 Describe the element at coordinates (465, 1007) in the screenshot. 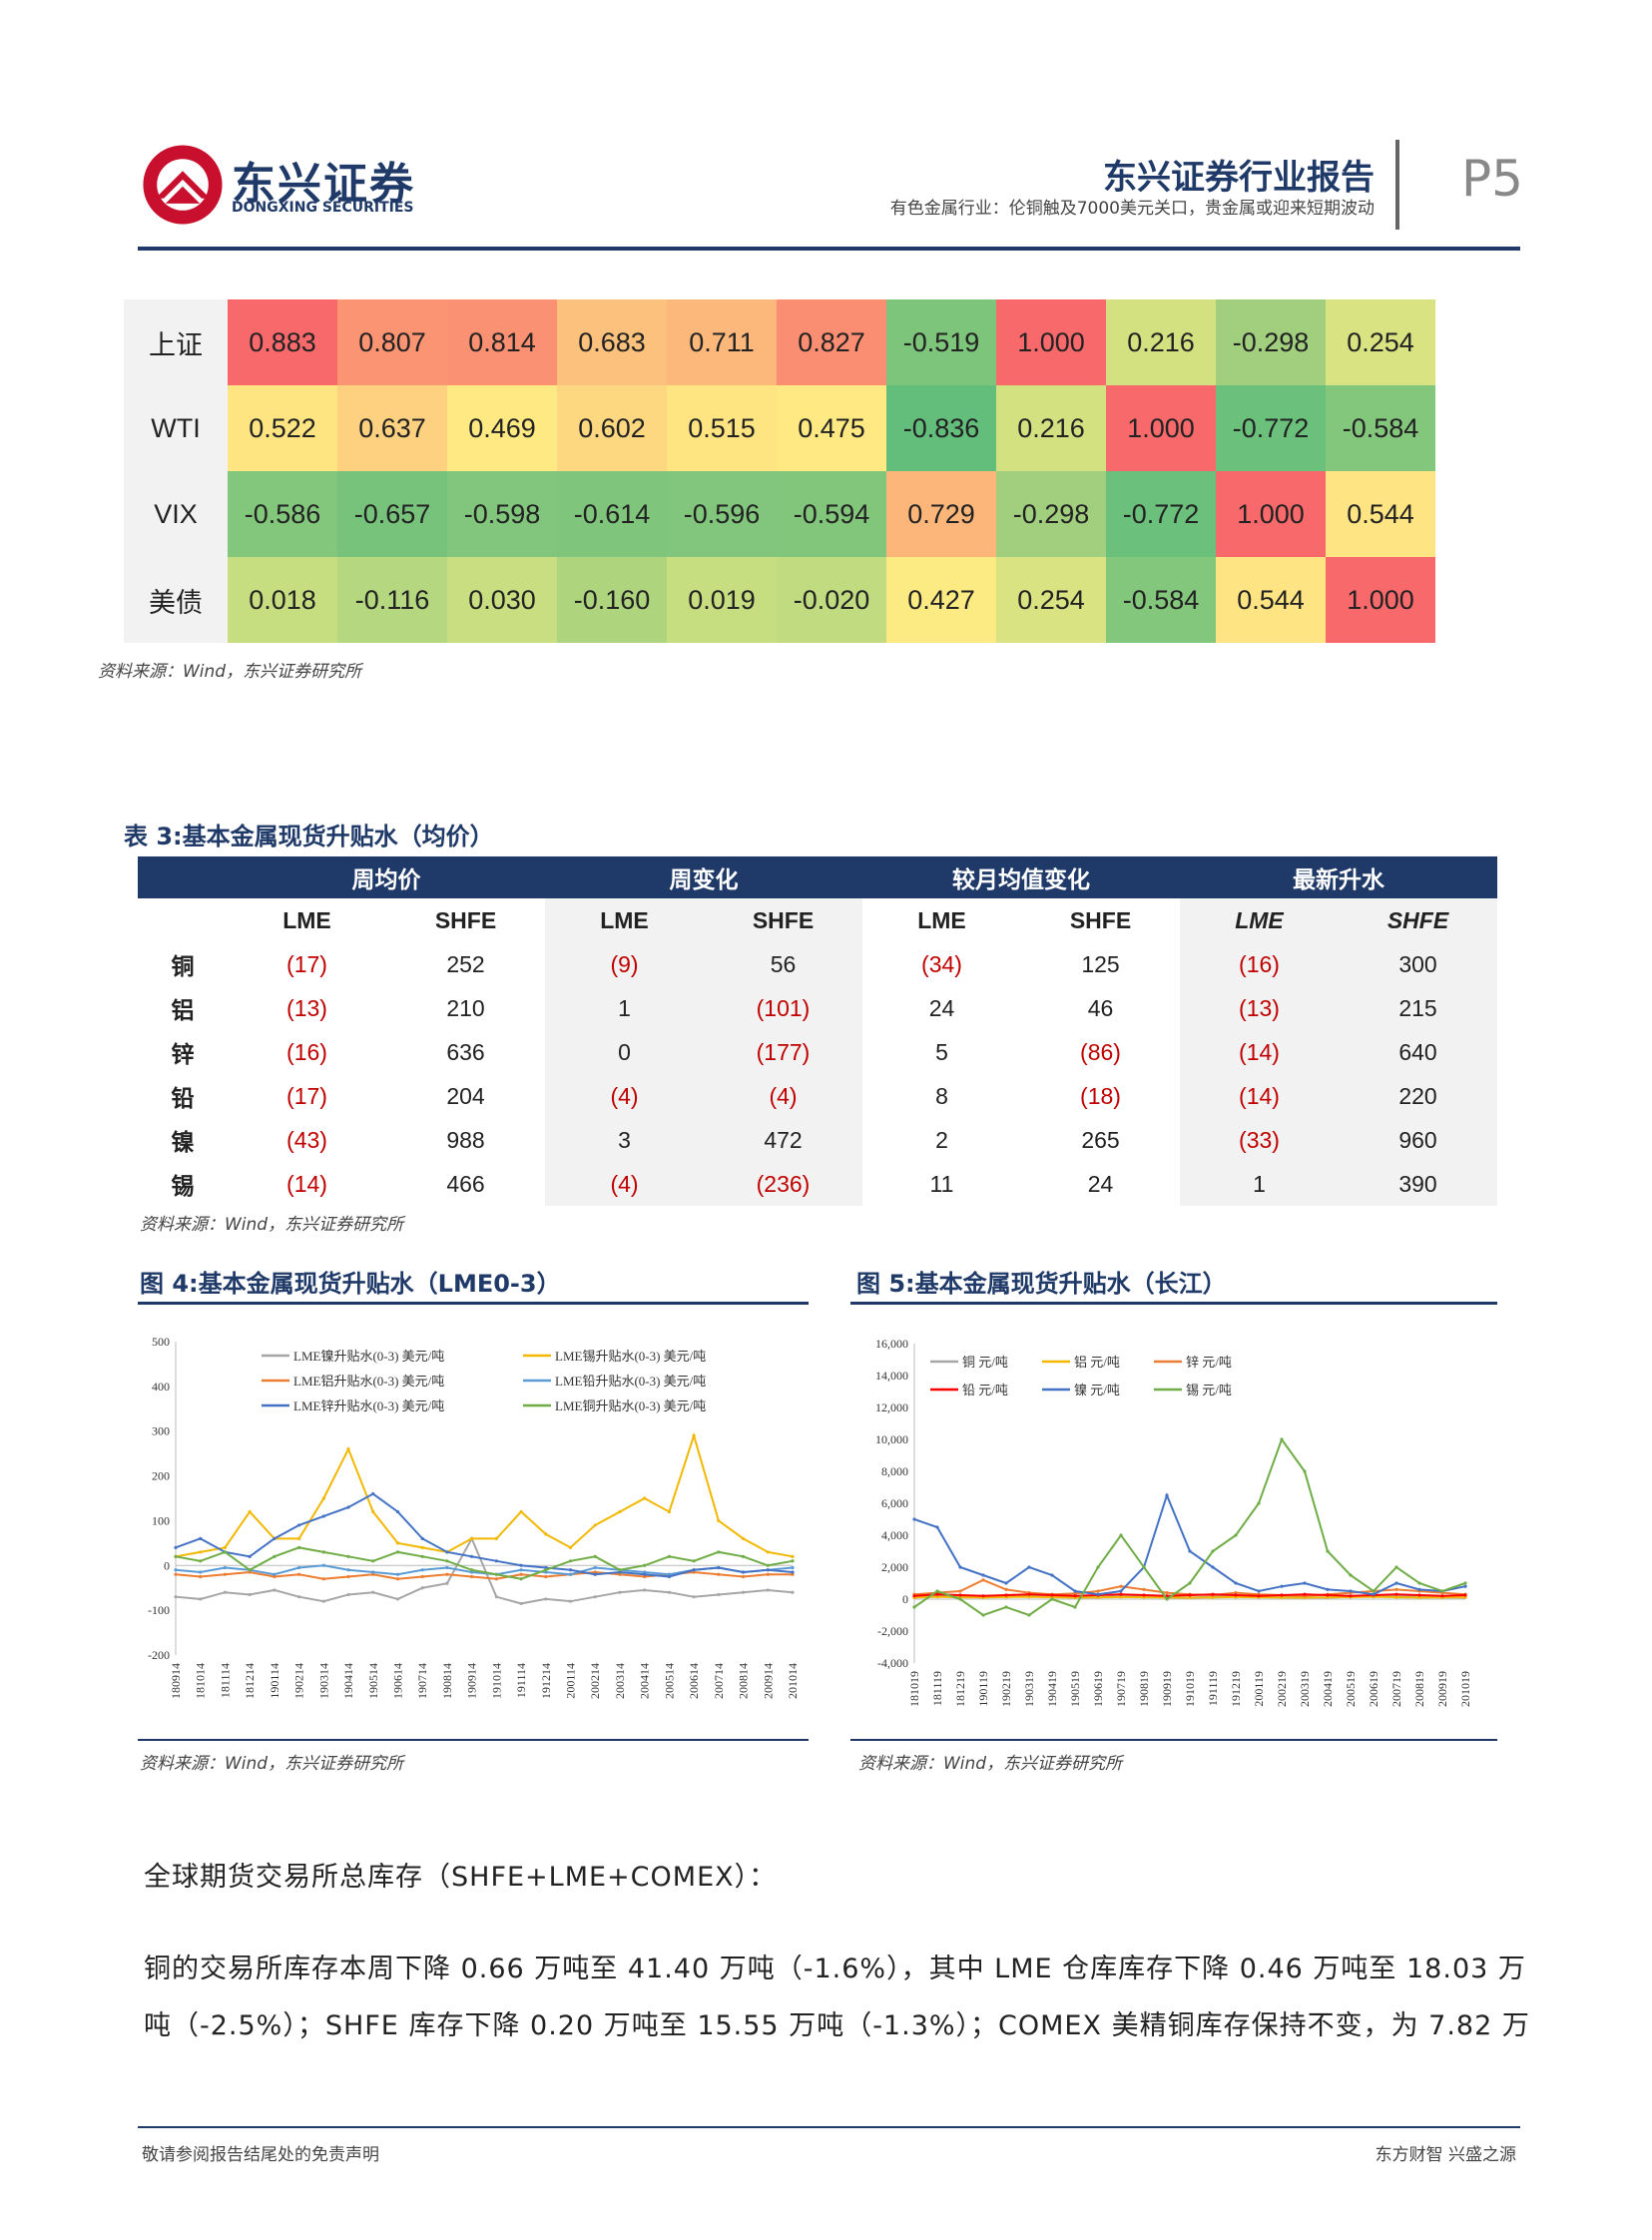

I see `table-cell: 210` at that location.